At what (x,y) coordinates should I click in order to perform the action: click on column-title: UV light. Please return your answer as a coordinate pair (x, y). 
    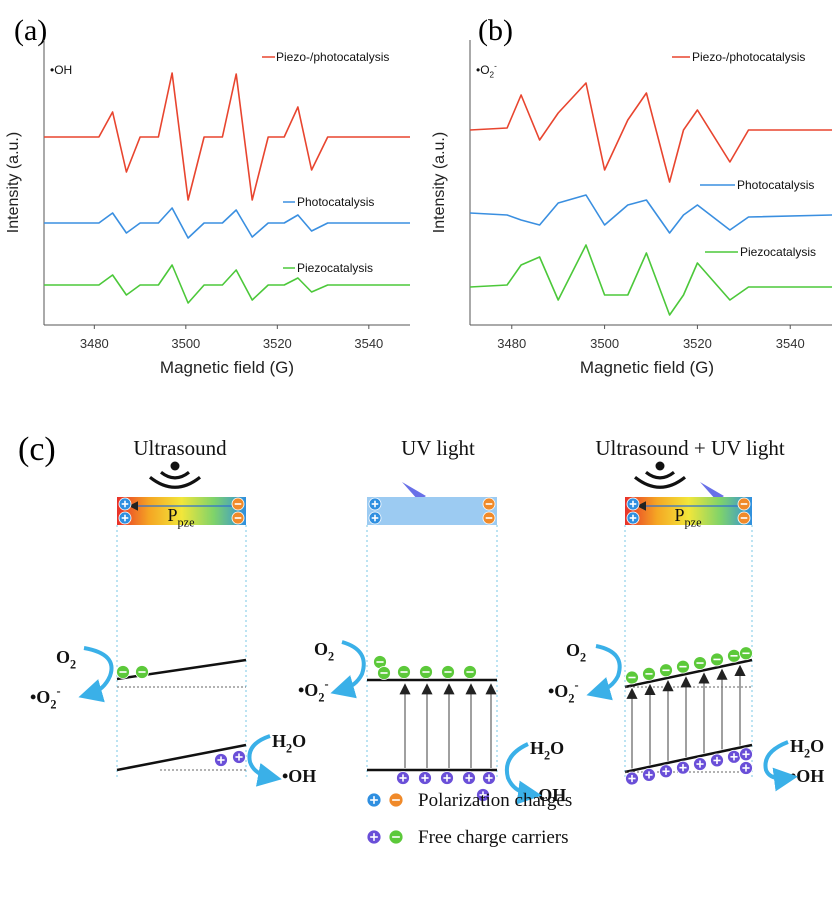
    Looking at the image, I should click on (438, 448).